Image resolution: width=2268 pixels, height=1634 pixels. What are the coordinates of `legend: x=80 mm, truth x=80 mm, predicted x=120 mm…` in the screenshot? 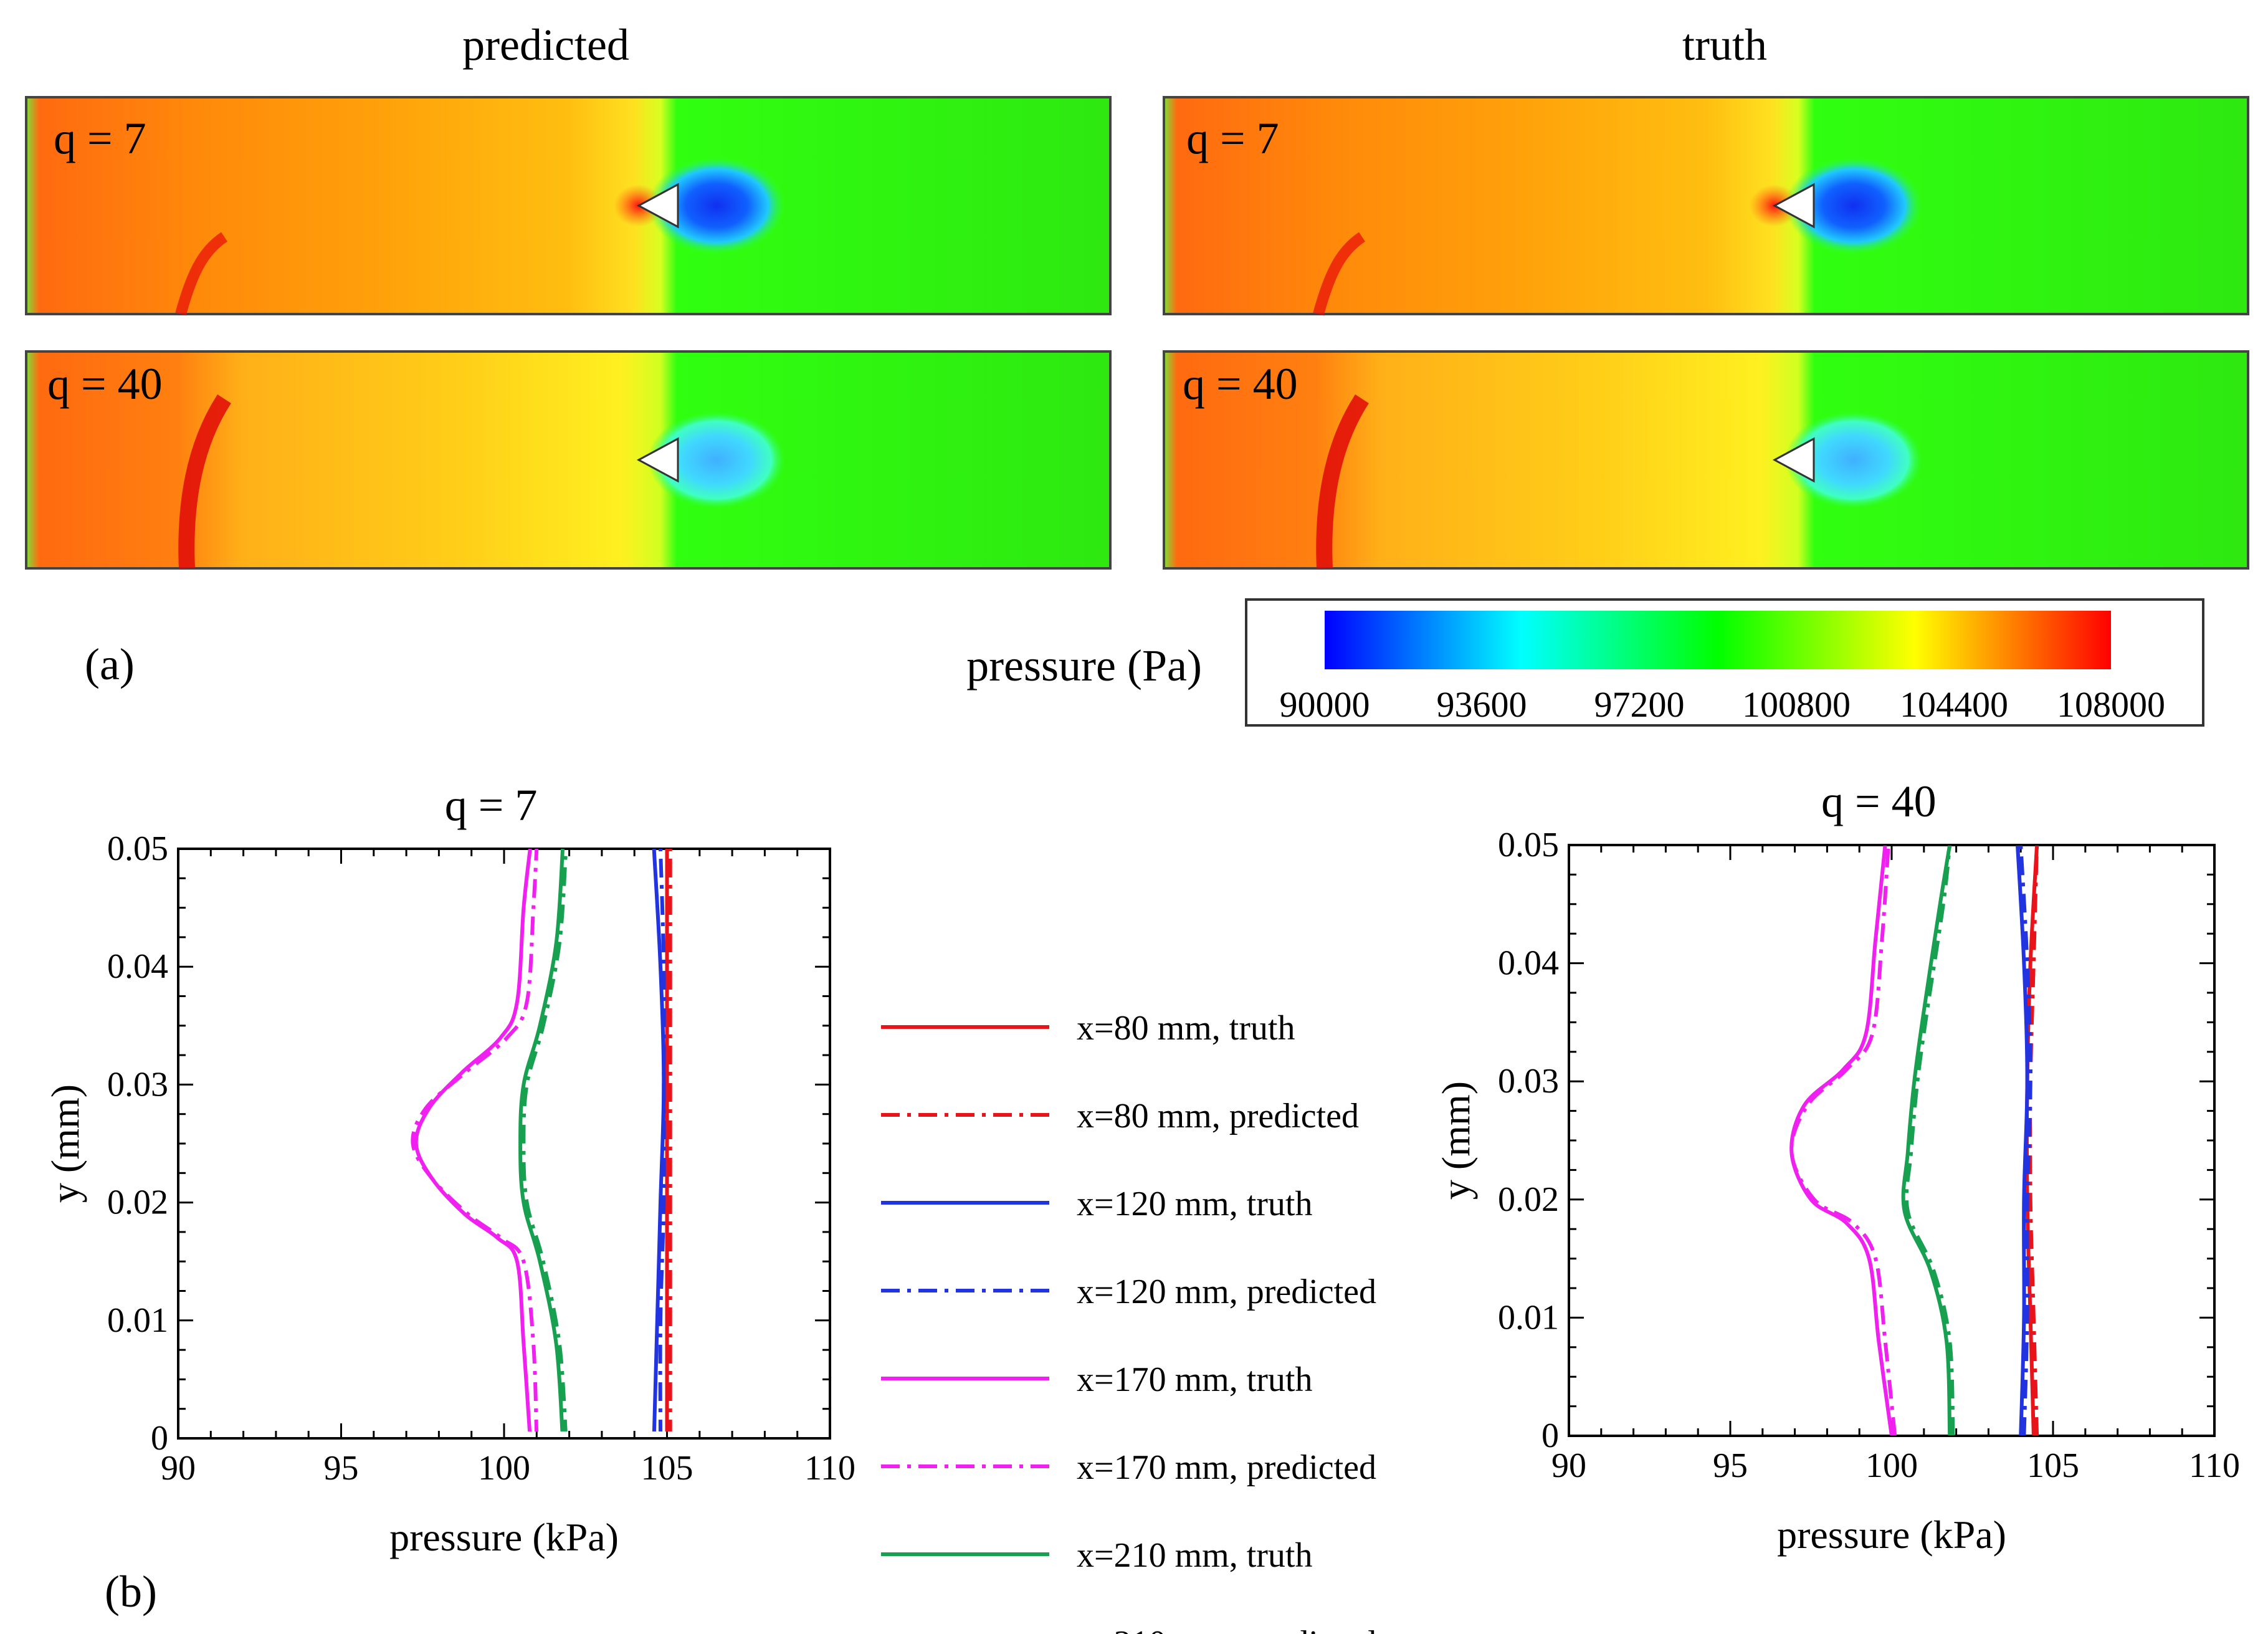 It's located at (1128, 1321).